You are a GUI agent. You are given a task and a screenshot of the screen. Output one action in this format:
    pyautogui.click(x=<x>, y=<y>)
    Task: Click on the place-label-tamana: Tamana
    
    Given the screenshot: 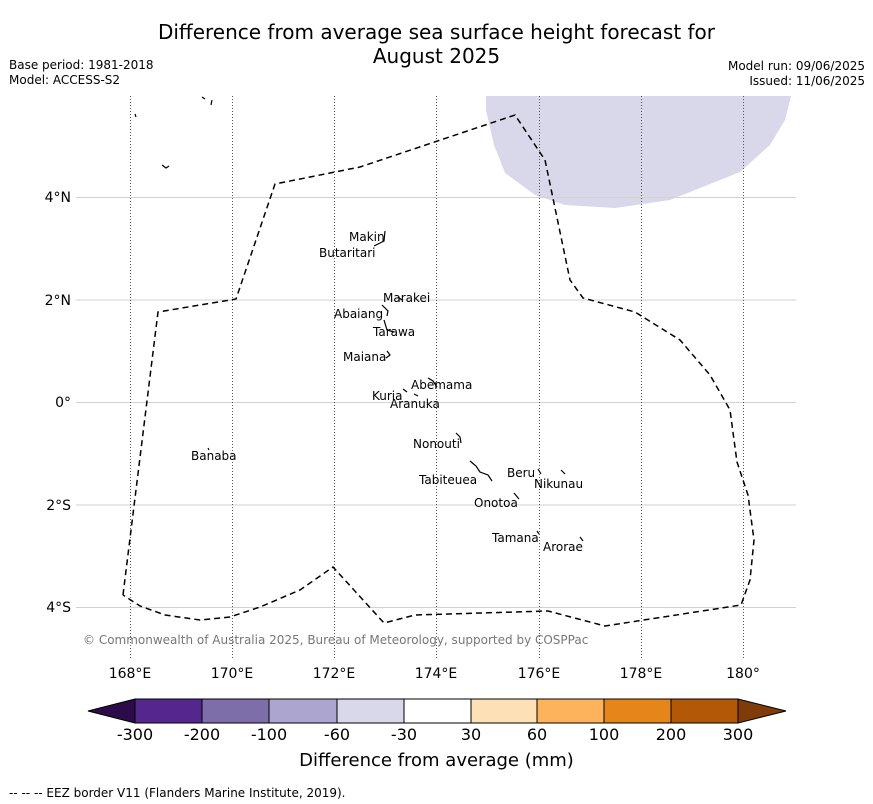 What is the action you would take?
    pyautogui.click(x=515, y=538)
    